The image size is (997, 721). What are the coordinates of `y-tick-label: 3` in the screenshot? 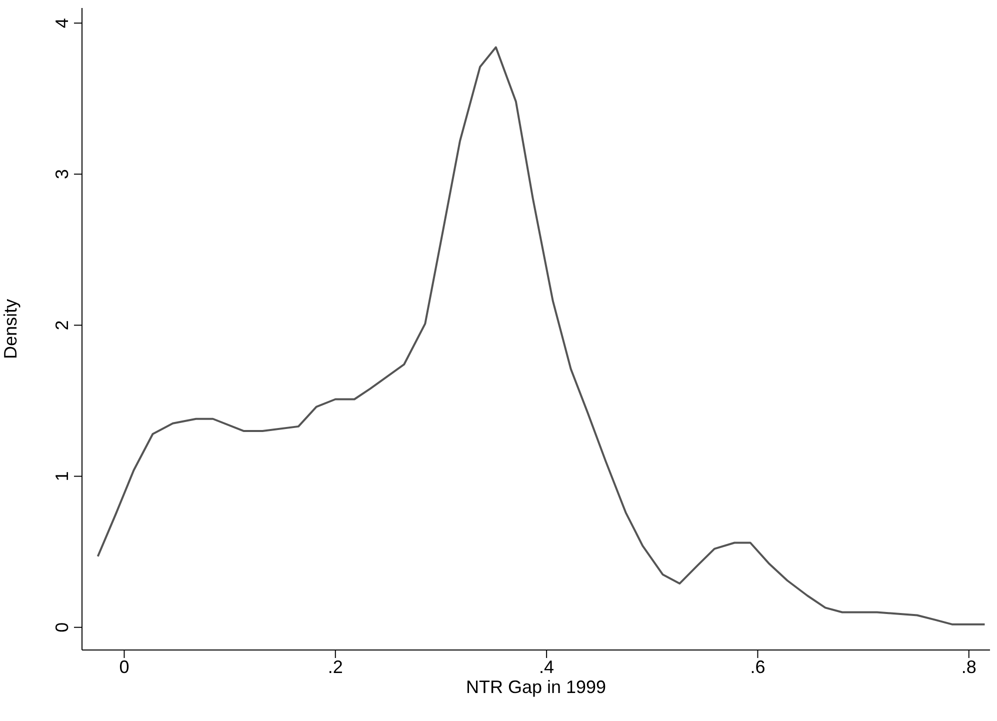 It's located at (62, 174).